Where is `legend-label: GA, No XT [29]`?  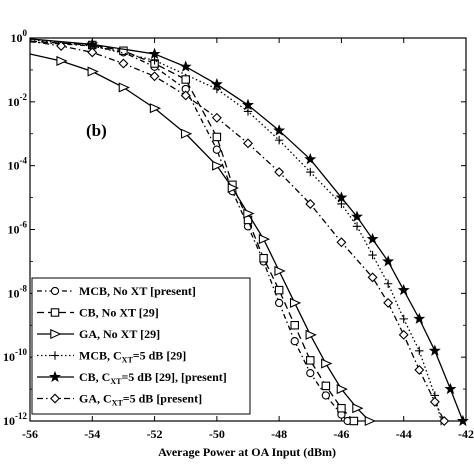 legend-label: GA, No XT [29] is located at coordinates (119, 334).